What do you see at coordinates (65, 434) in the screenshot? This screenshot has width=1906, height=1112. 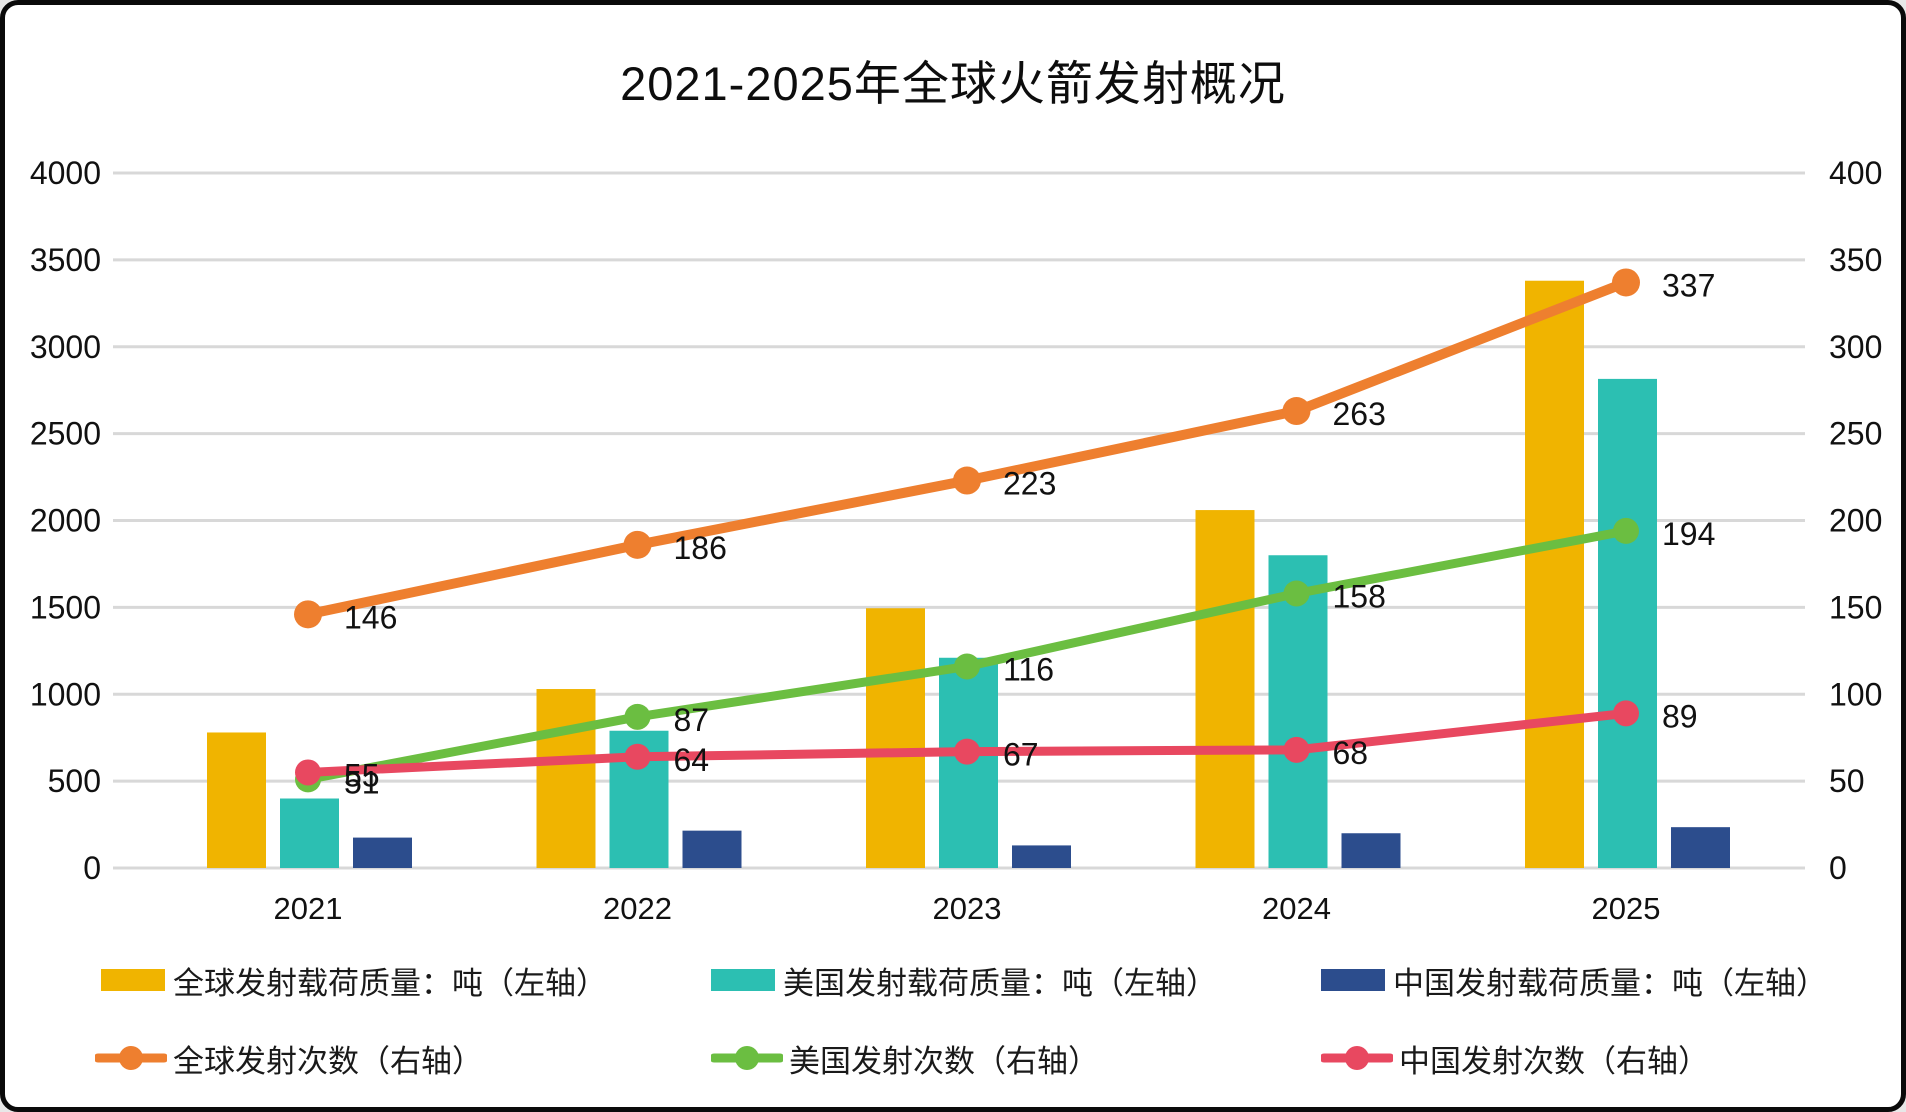 I see `left-axis-tick: 2500` at bounding box center [65, 434].